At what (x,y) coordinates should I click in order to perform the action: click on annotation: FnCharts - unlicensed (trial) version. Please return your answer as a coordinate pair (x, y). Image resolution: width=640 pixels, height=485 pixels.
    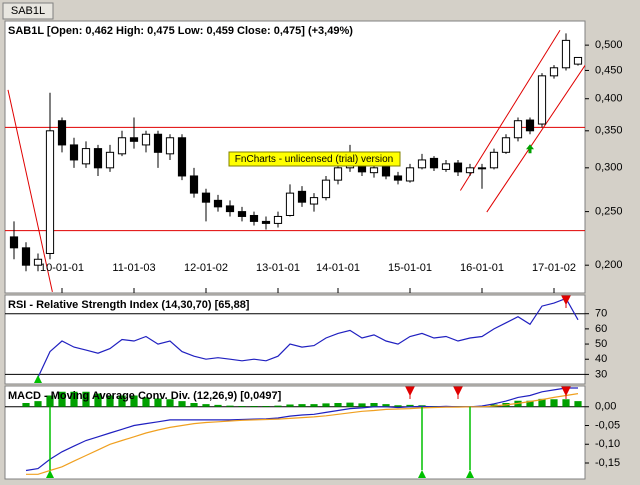
    Looking at the image, I should click on (314, 159).